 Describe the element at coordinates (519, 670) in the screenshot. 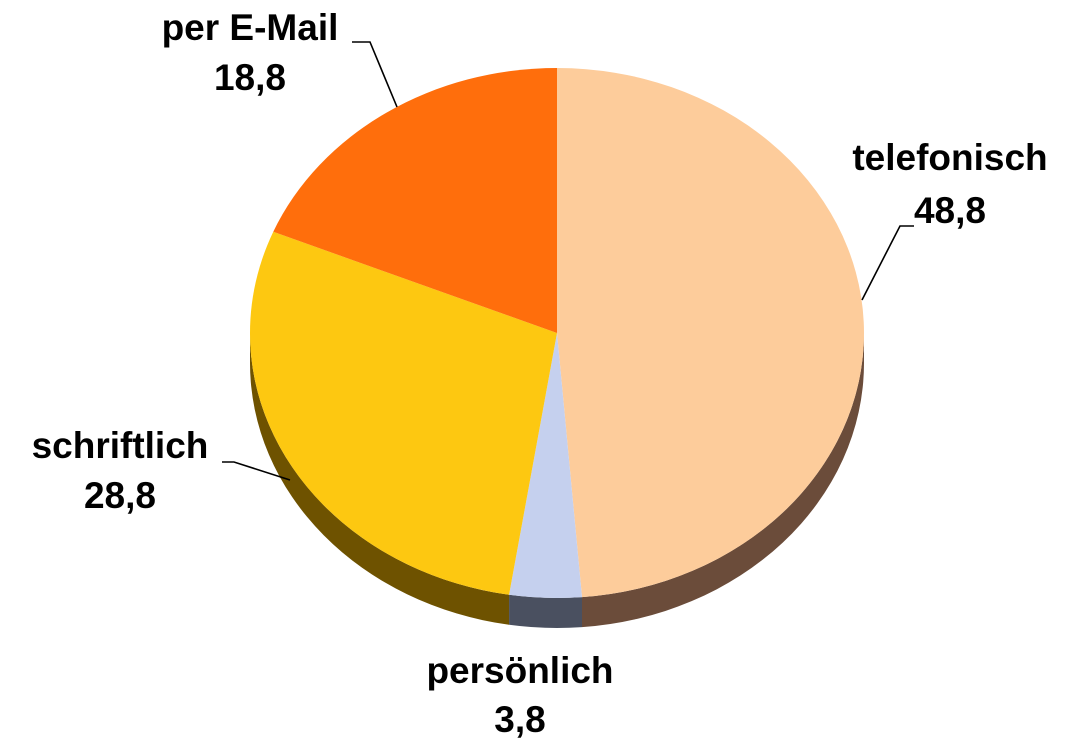

I see `slice-label: persönlich` at that location.